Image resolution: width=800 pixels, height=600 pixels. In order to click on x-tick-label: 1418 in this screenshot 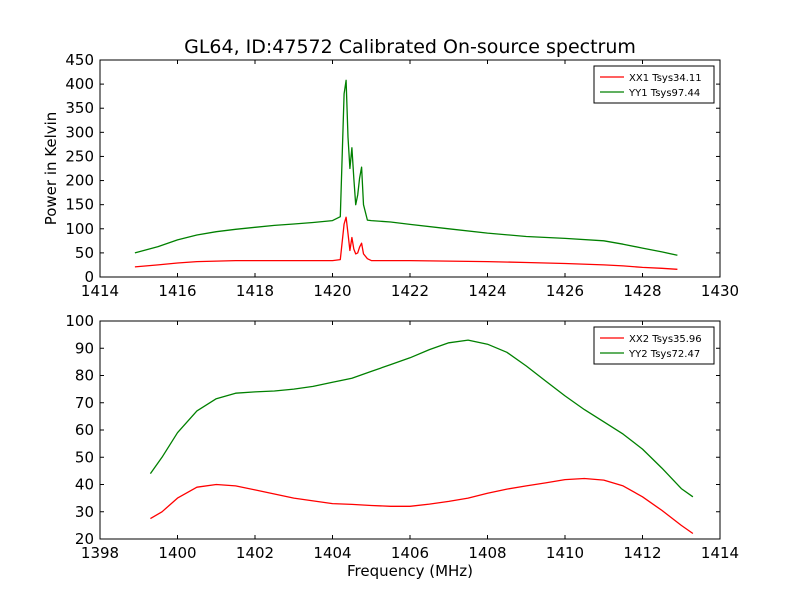, I will do `click(255, 291)`.